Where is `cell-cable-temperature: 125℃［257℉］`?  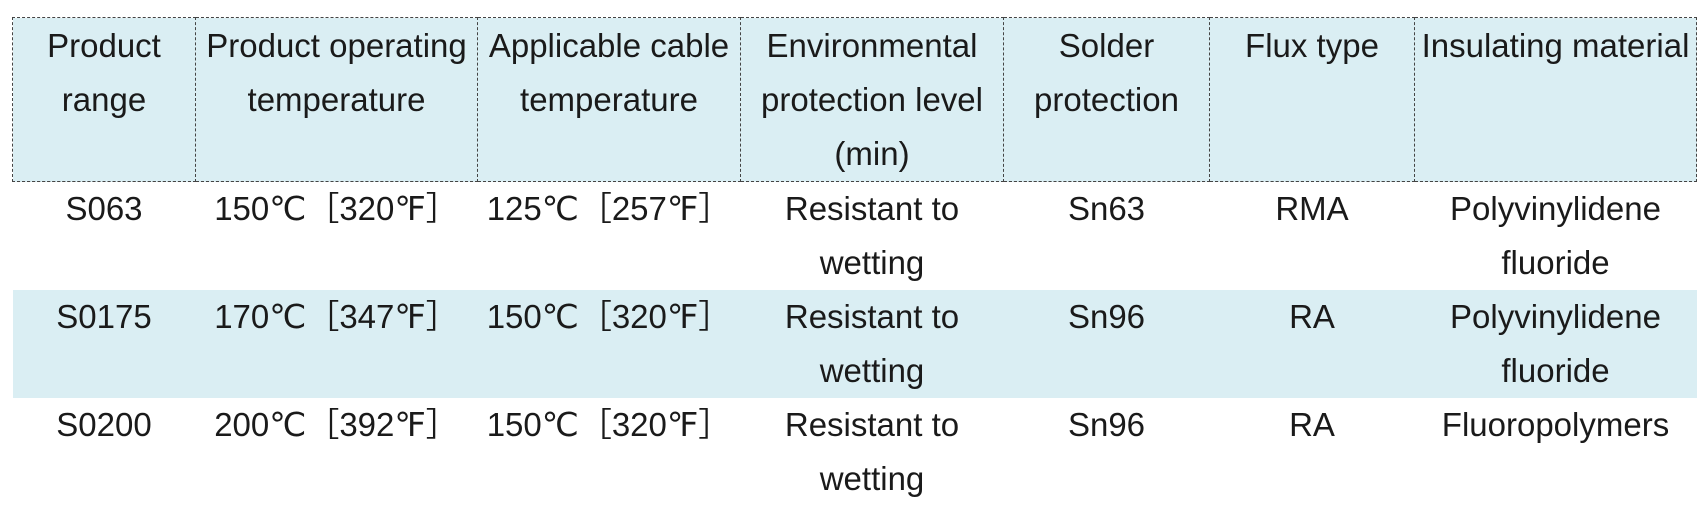 cell-cable-temperature: 125℃［257℉］ is located at coordinates (609, 208).